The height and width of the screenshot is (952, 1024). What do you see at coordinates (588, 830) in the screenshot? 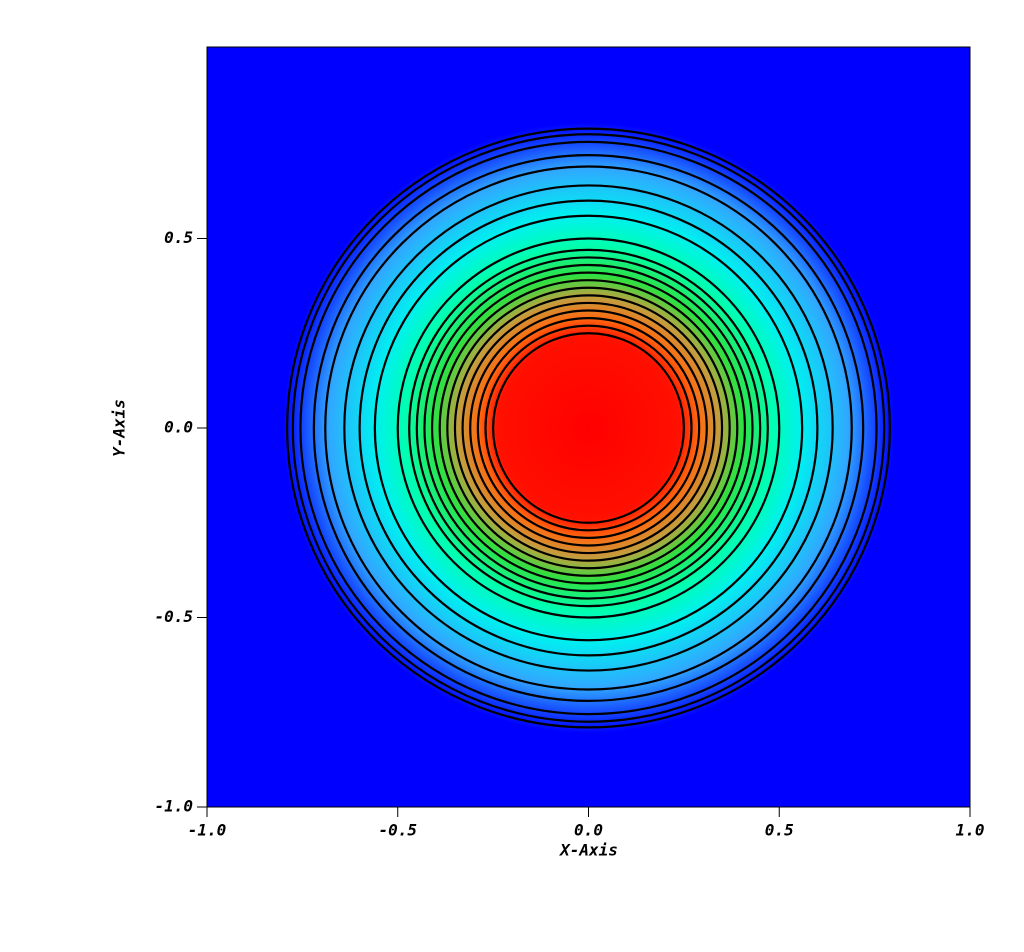
I see `x-tick-label: 0.0` at bounding box center [588, 830].